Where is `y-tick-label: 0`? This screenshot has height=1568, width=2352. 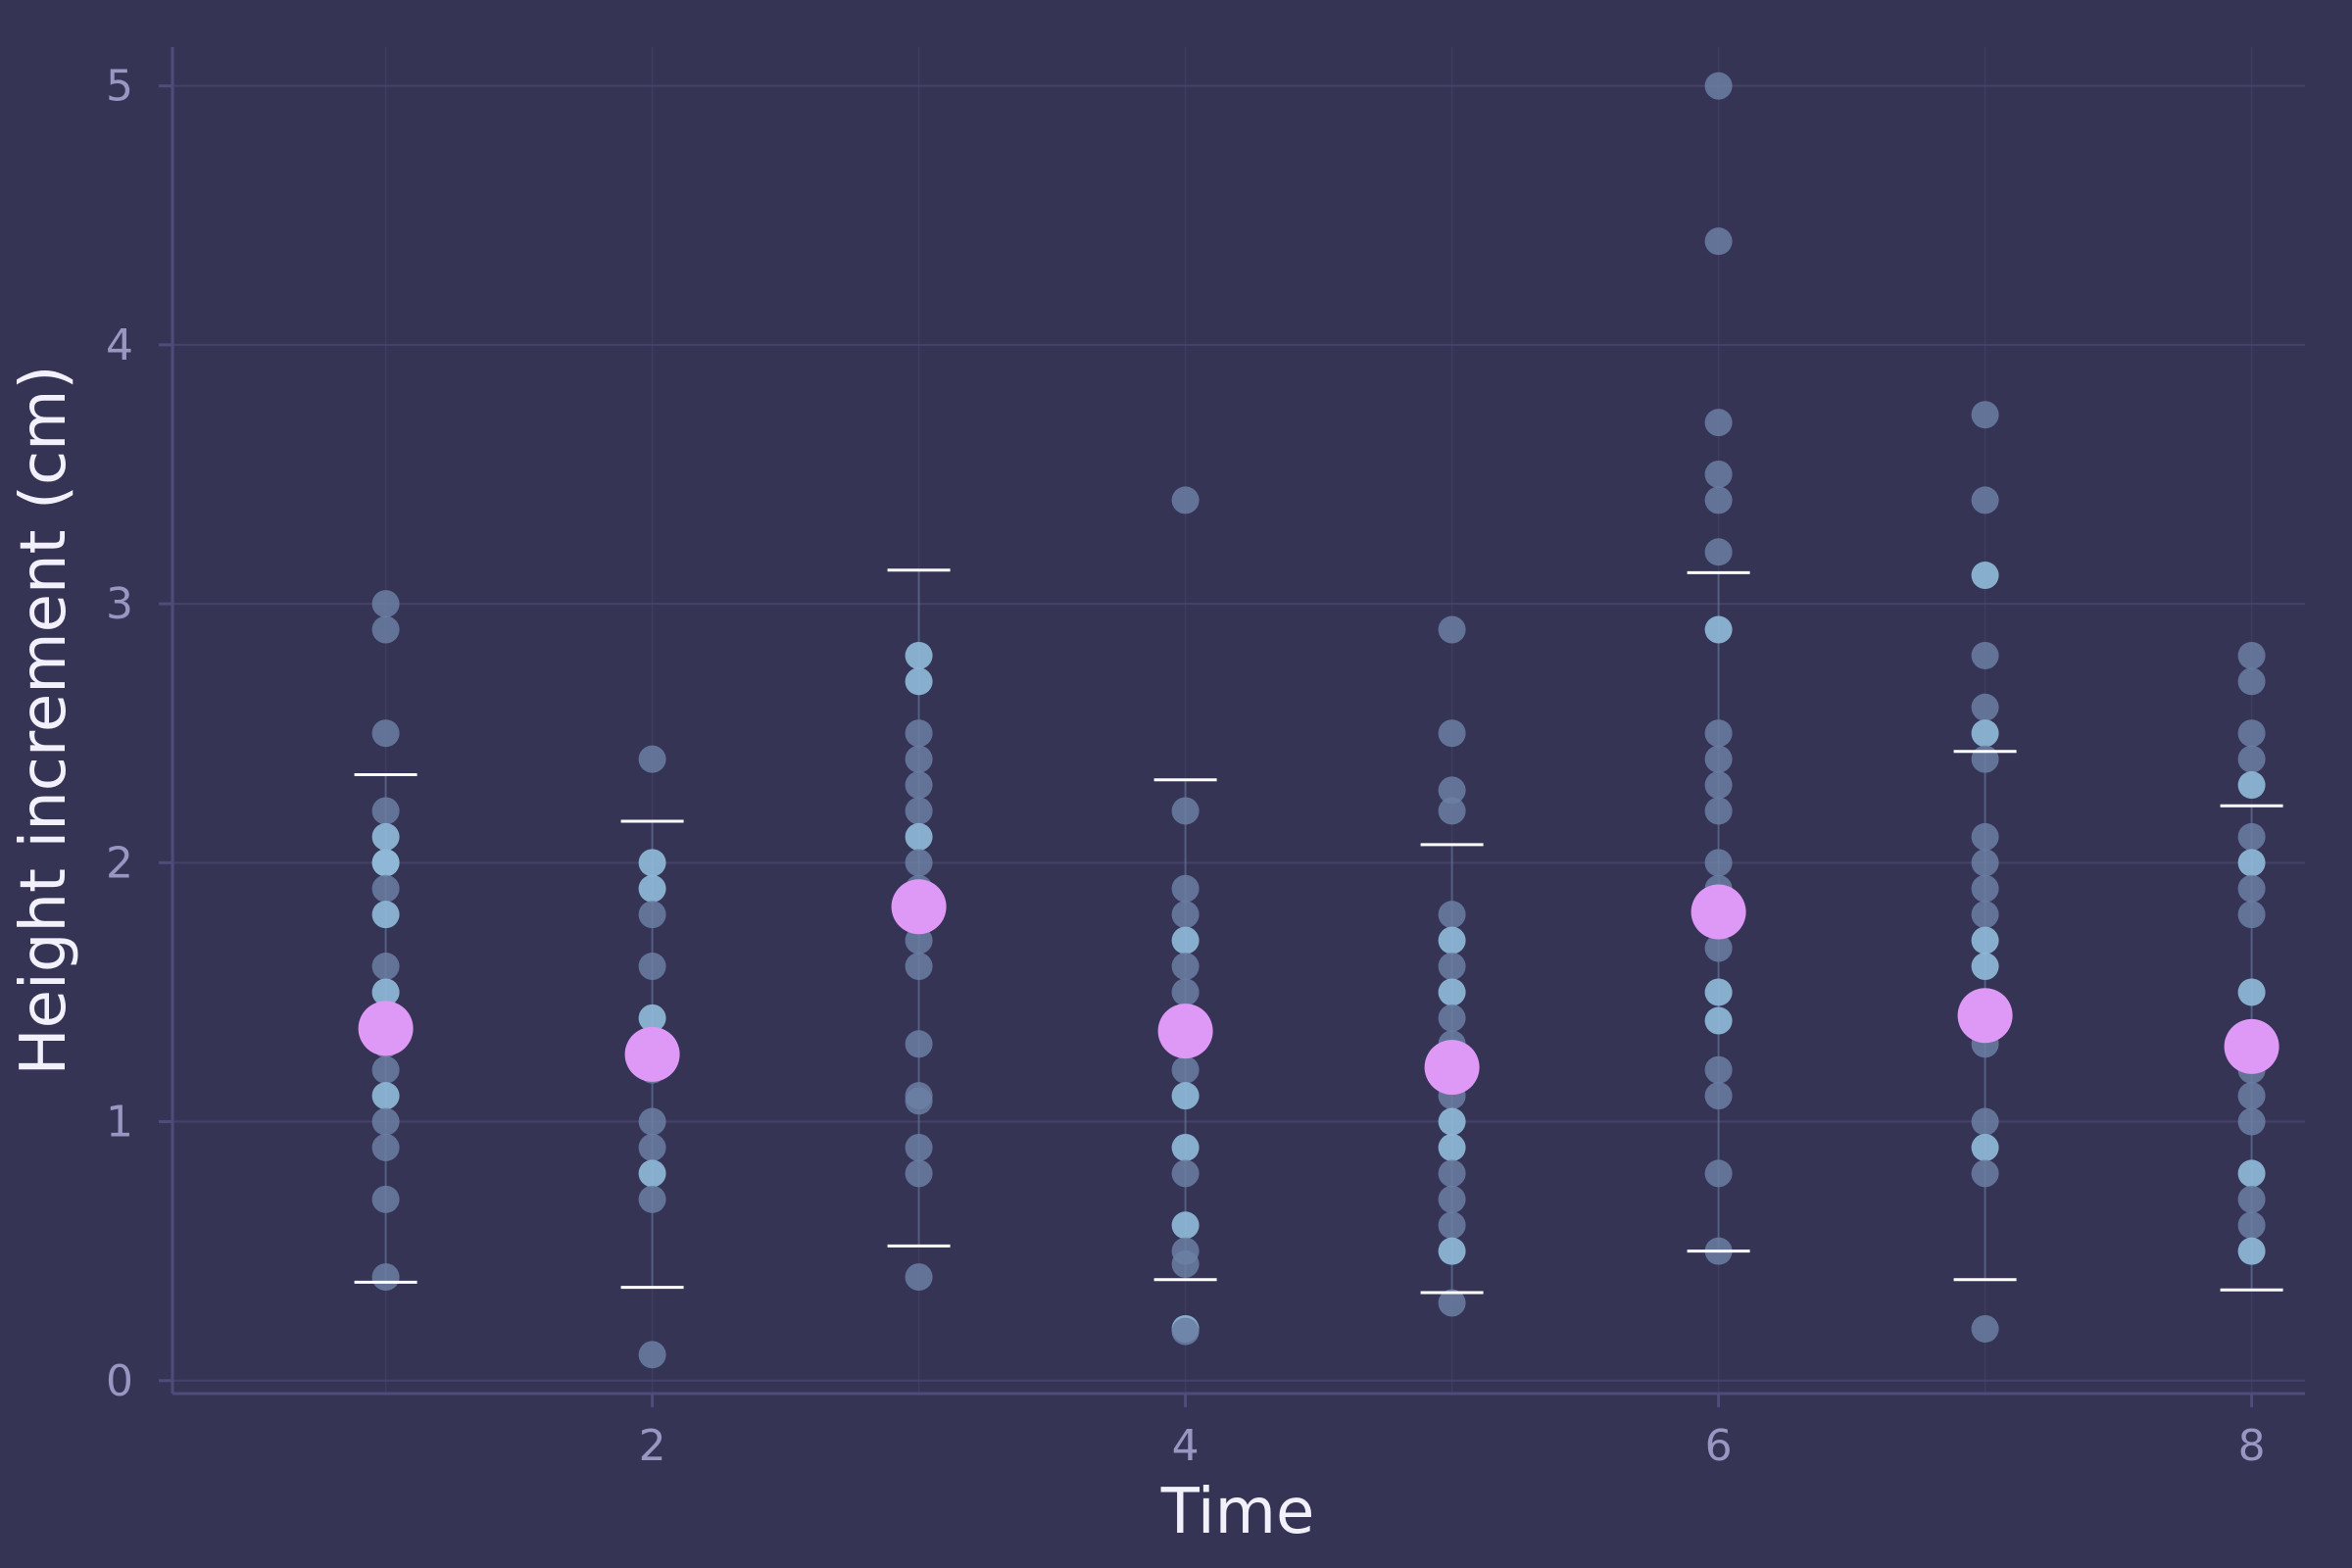 y-tick-label: 0 is located at coordinates (119, 1381).